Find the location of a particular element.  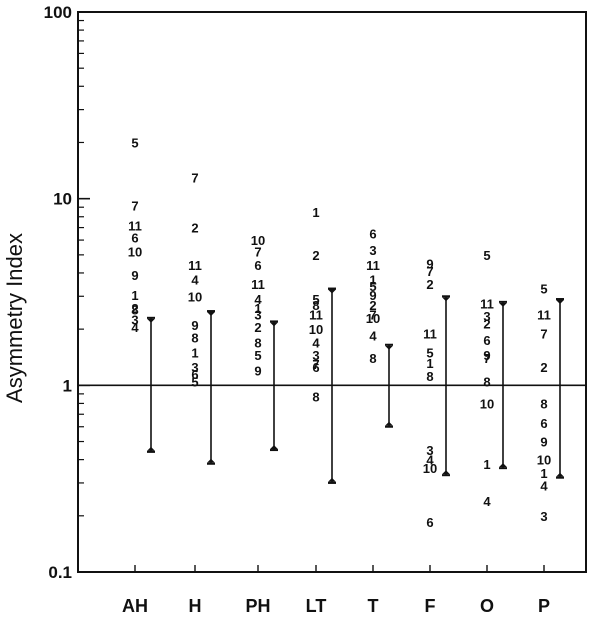

category-labels-layer: AH H PH LT T F O P is located at coordinates (336, 606).